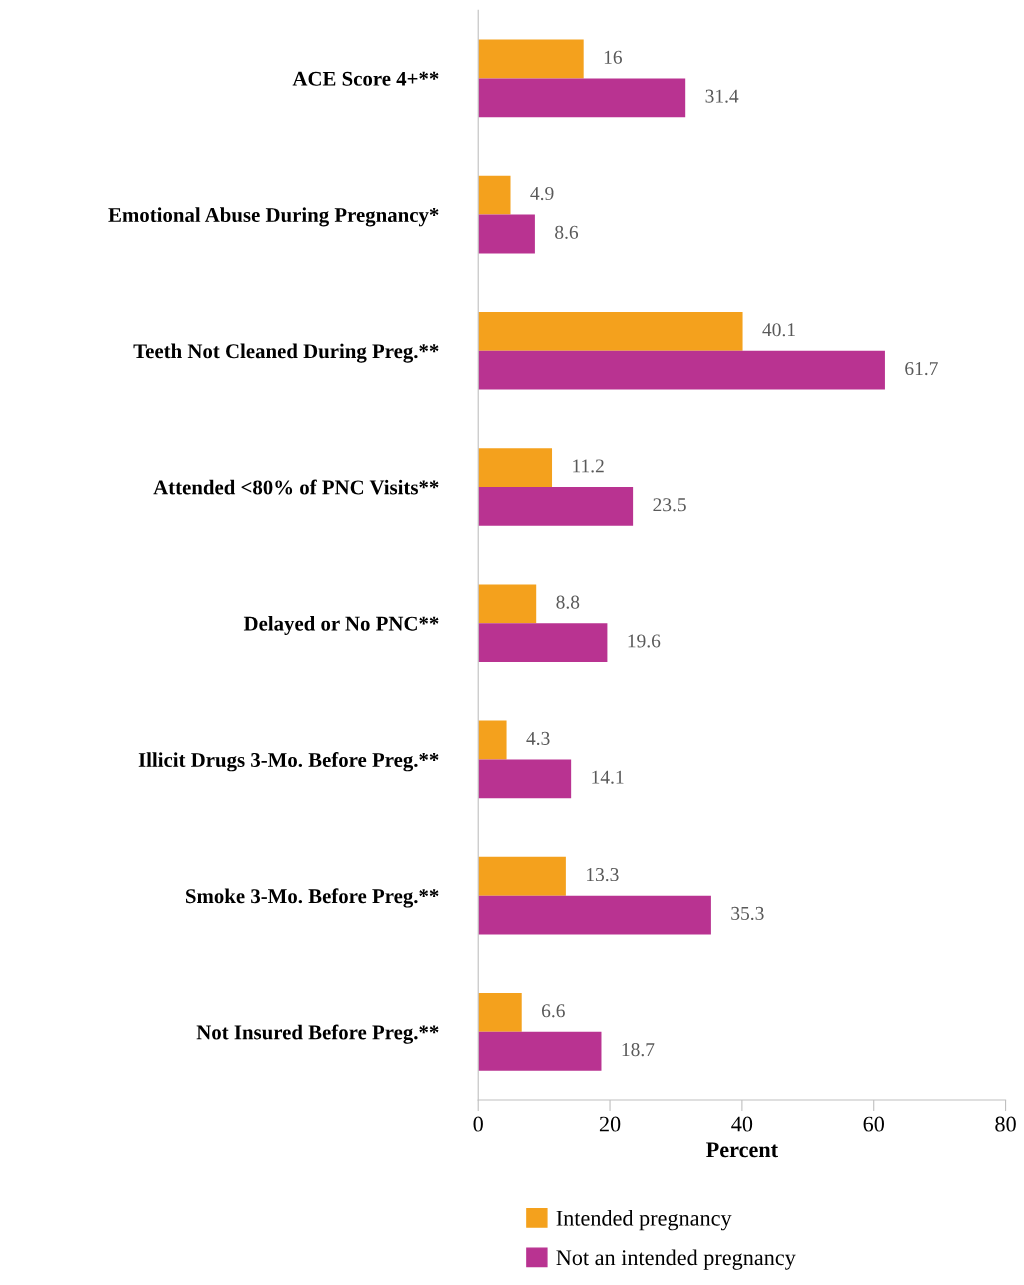 This screenshot has width=1024, height=1285. What do you see at coordinates (608, 777) in the screenshot?
I see `data-label: 14.1` at bounding box center [608, 777].